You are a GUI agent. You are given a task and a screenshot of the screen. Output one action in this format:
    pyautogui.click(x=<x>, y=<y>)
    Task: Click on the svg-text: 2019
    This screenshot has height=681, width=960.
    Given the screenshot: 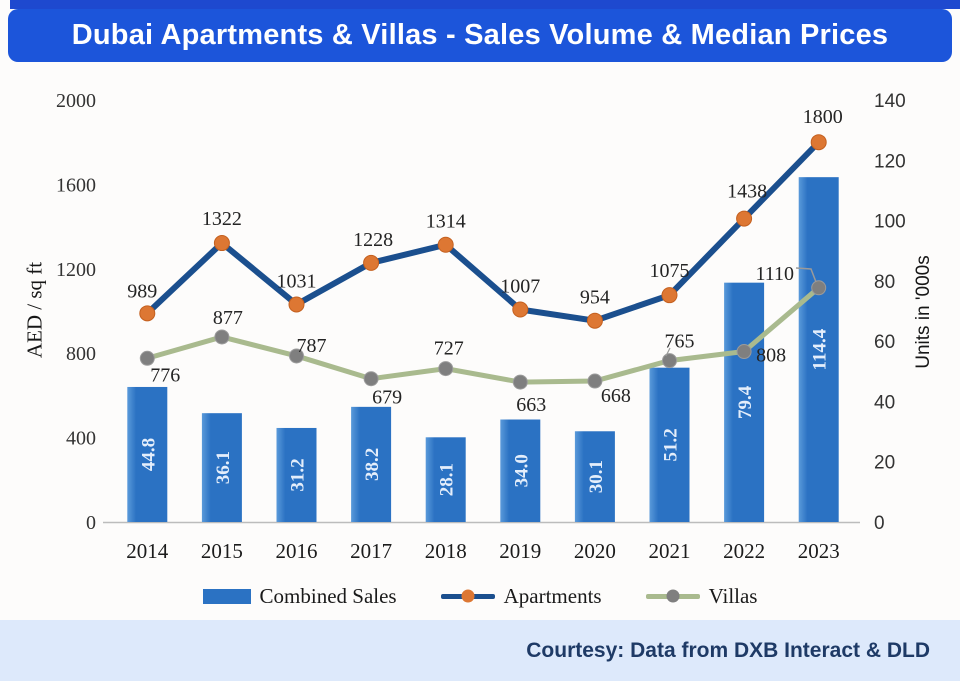 What is the action you would take?
    pyautogui.click(x=520, y=551)
    